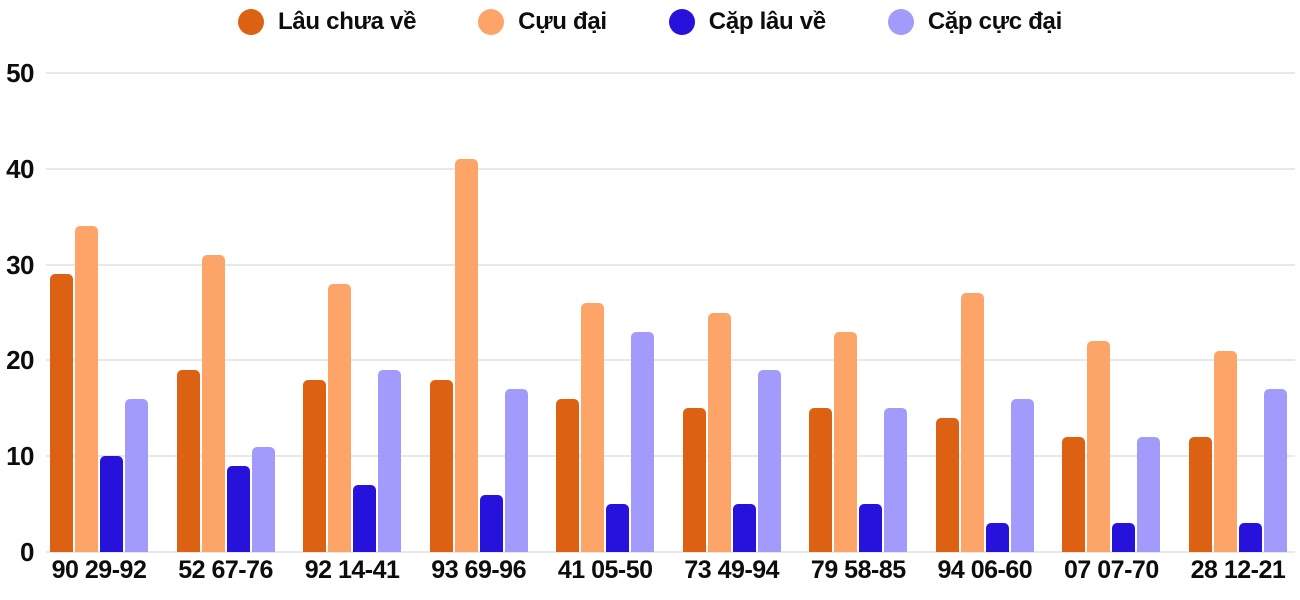 The image size is (1300, 600). What do you see at coordinates (858, 570) in the screenshot?
I see `x-axis-label: 79 58-85` at bounding box center [858, 570].